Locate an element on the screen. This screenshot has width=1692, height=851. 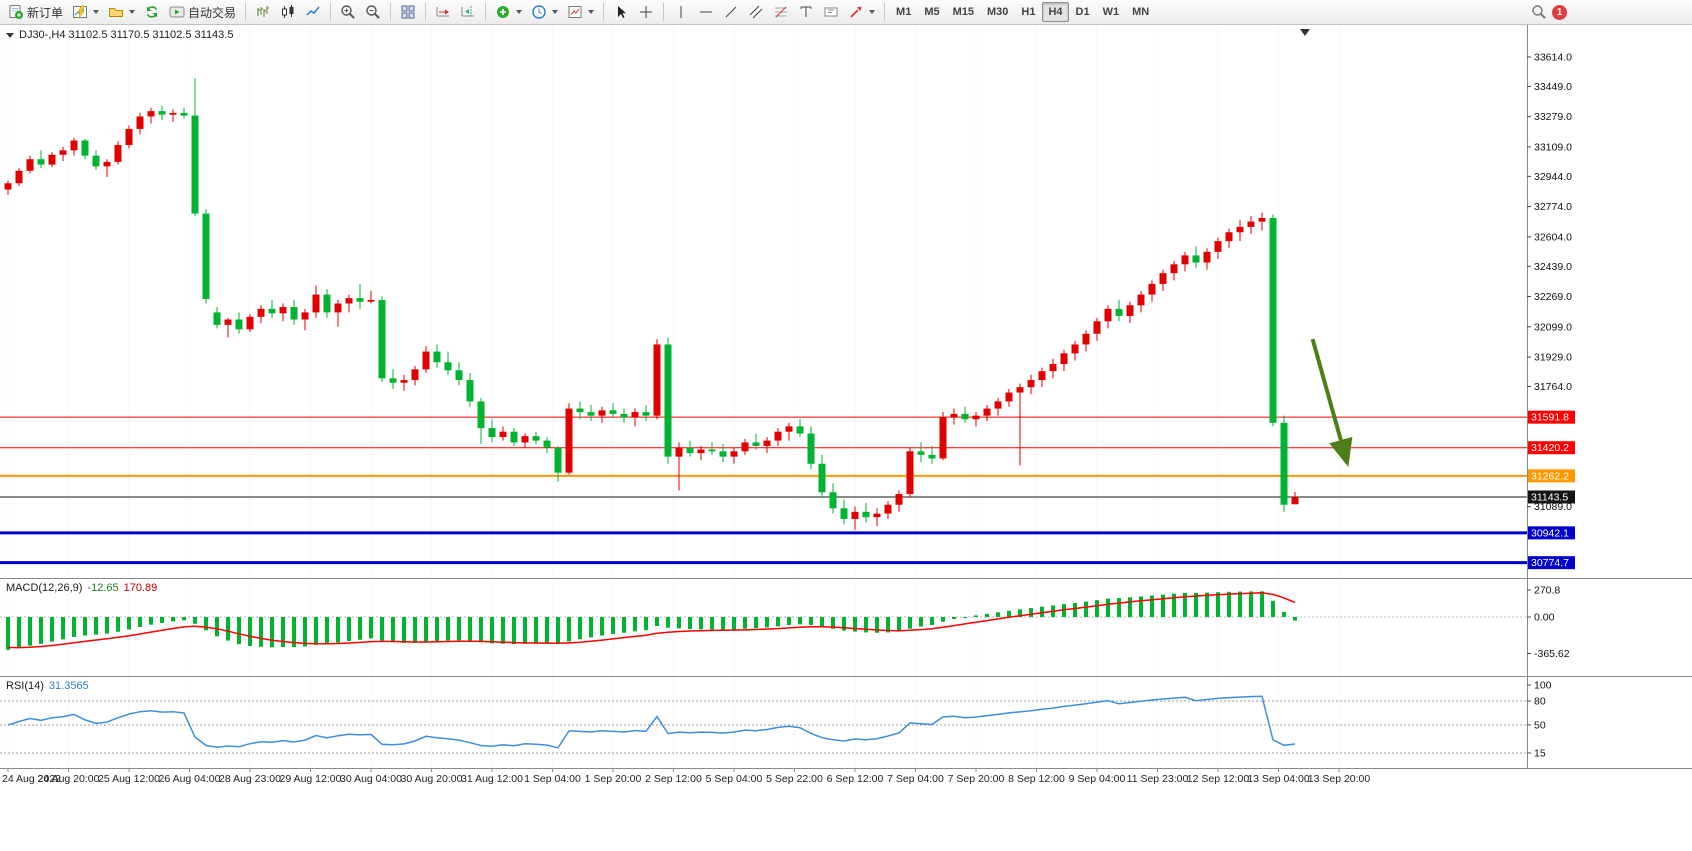
macd-indicator-name: MACD(12,26,9) is located at coordinates (44, 588).